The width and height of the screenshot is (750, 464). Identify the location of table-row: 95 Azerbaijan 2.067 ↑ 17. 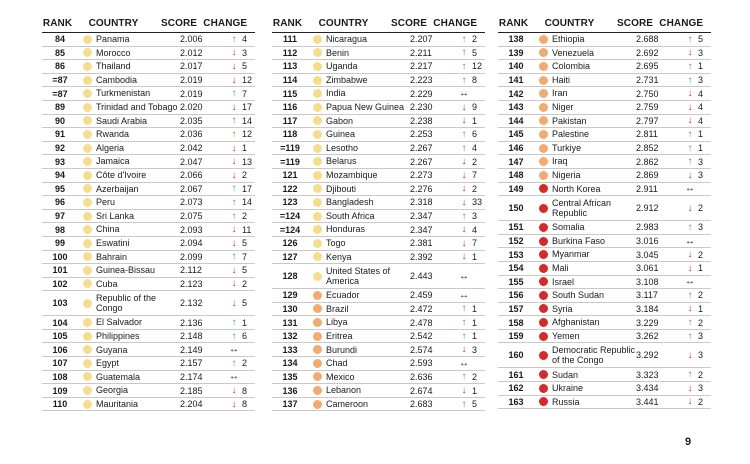
(148, 190).